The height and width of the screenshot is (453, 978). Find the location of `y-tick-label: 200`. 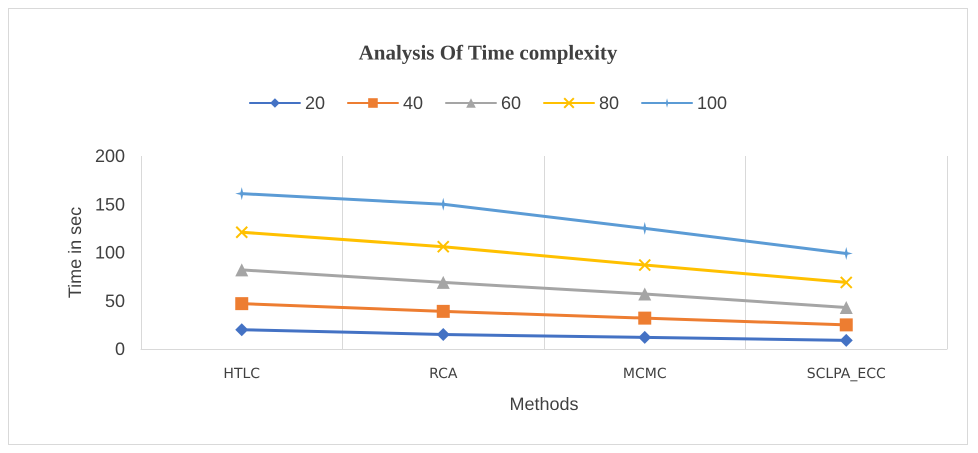

y-tick-label: 200 is located at coordinates (109, 156).